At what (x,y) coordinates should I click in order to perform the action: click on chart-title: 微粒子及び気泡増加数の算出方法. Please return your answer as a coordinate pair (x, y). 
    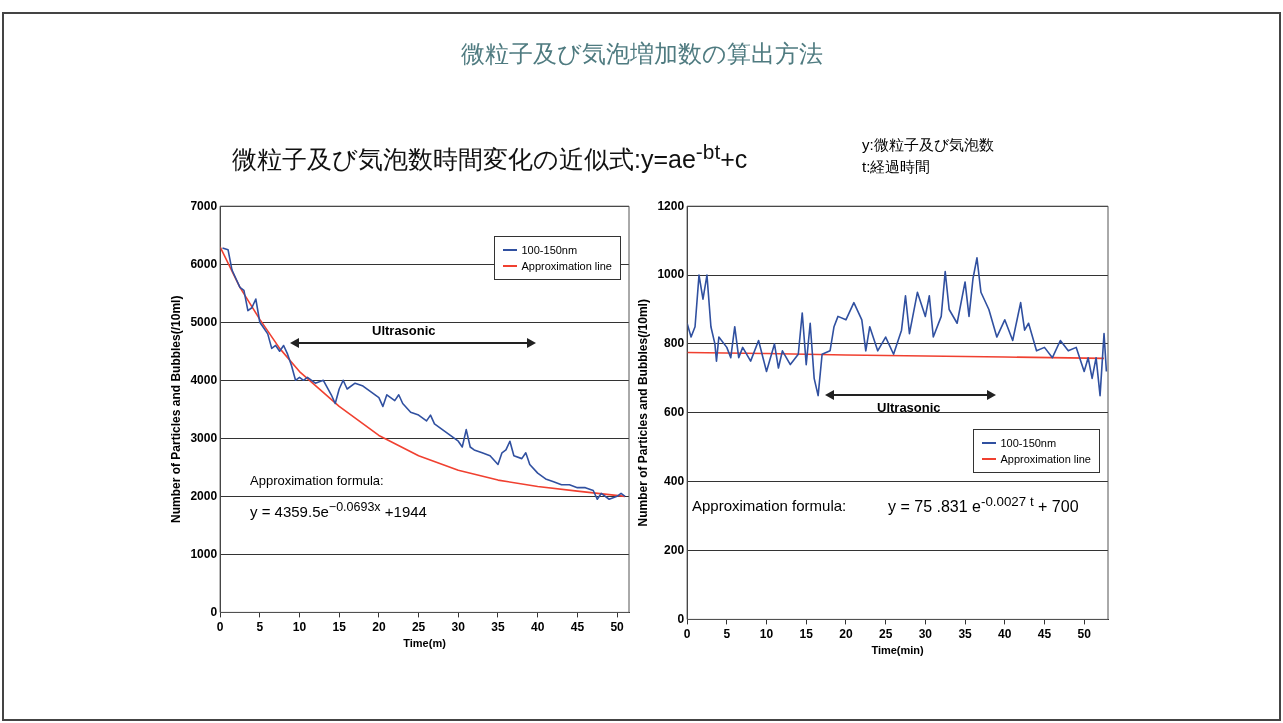
    Looking at the image, I should click on (641, 54).